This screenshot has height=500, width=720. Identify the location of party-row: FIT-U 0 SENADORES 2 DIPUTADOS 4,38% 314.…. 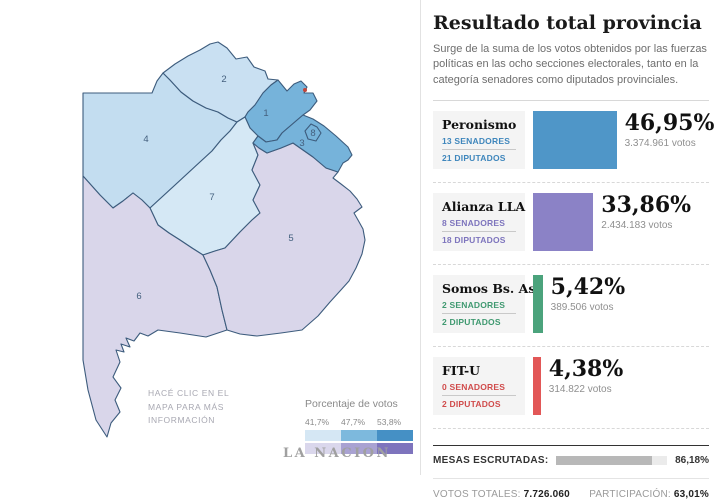
(571, 388).